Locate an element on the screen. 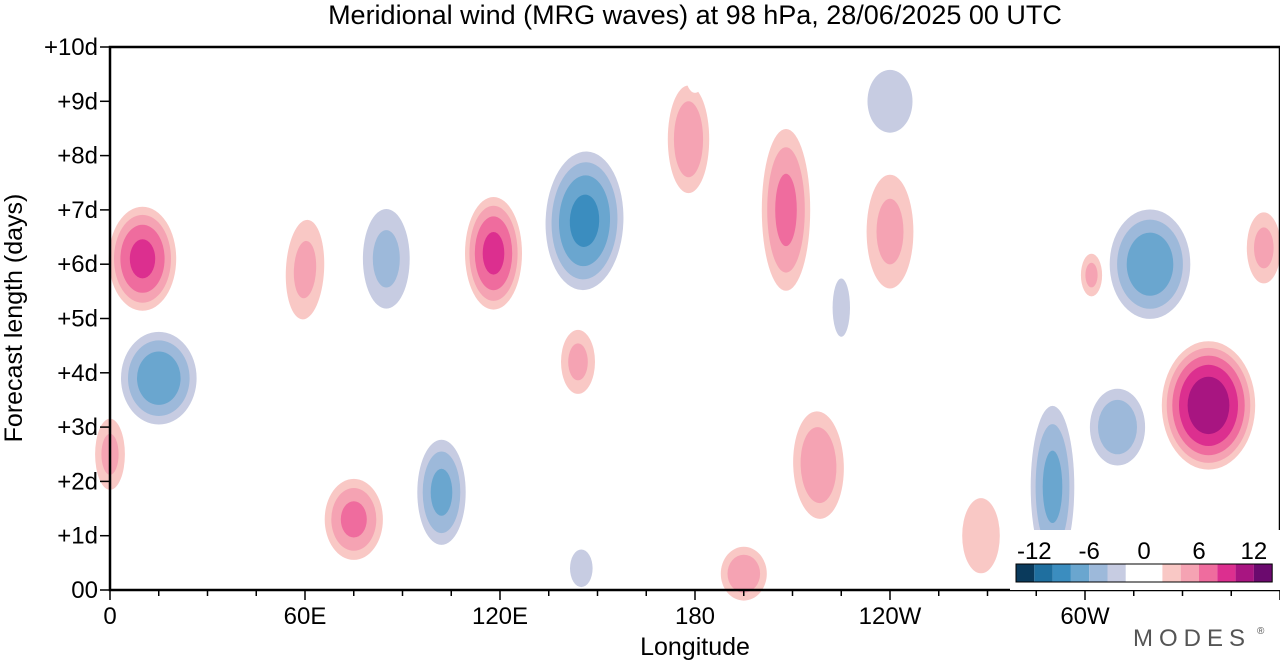  x-tick-label: 180 is located at coordinates (695, 616).